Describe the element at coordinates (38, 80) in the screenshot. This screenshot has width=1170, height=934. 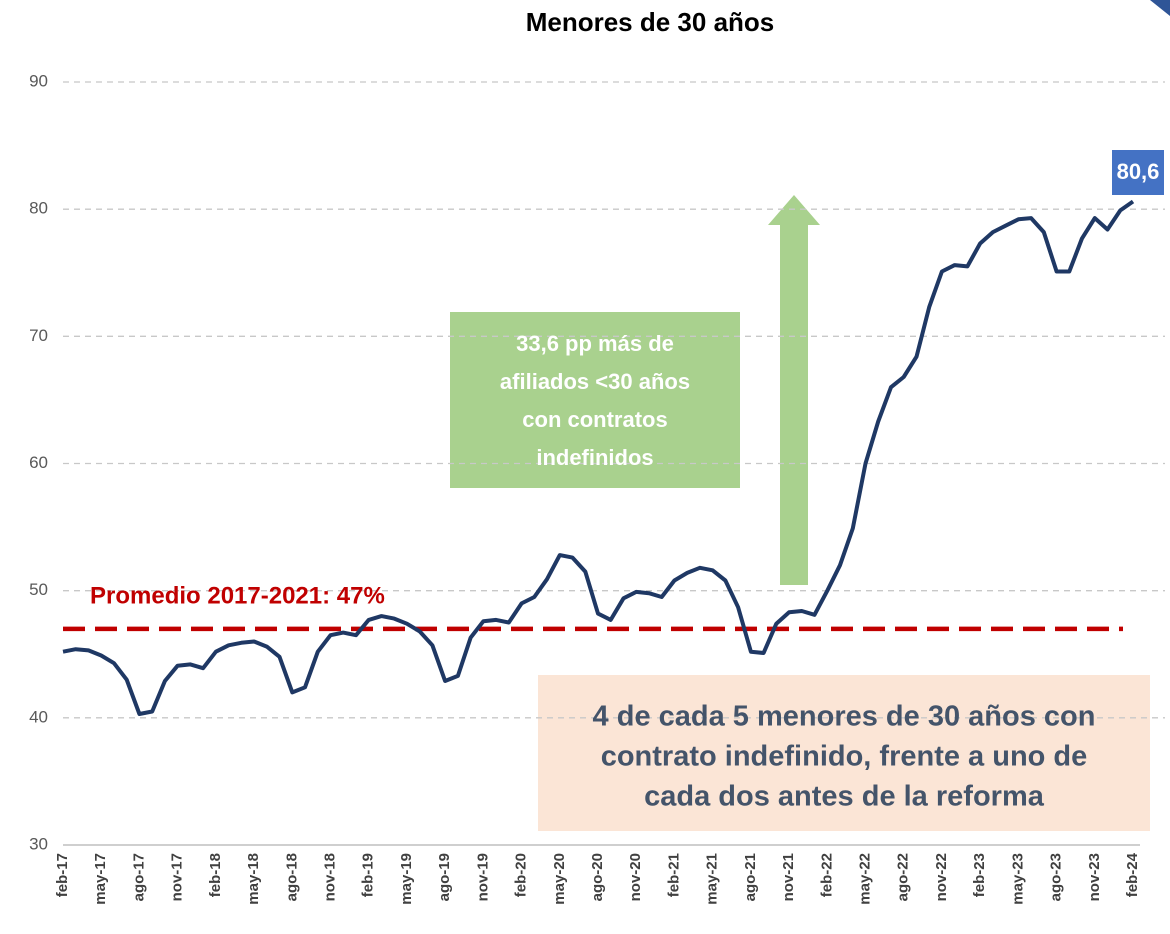
I see `y-tick-label: 90` at that location.